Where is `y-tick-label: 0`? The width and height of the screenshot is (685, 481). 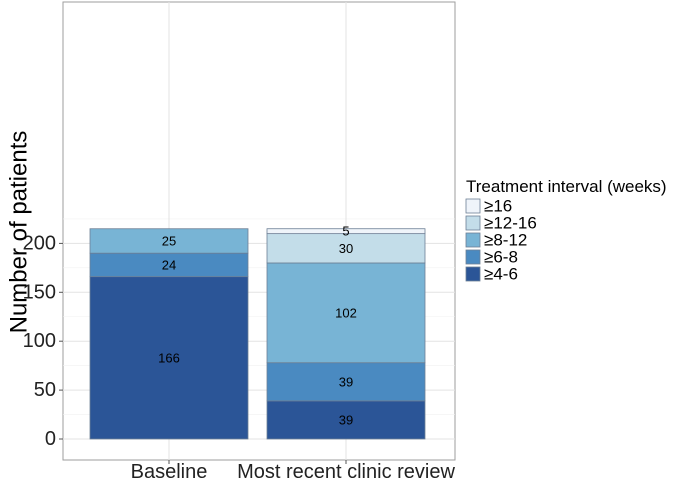
y-tick-label: 0 is located at coordinates (50, 439).